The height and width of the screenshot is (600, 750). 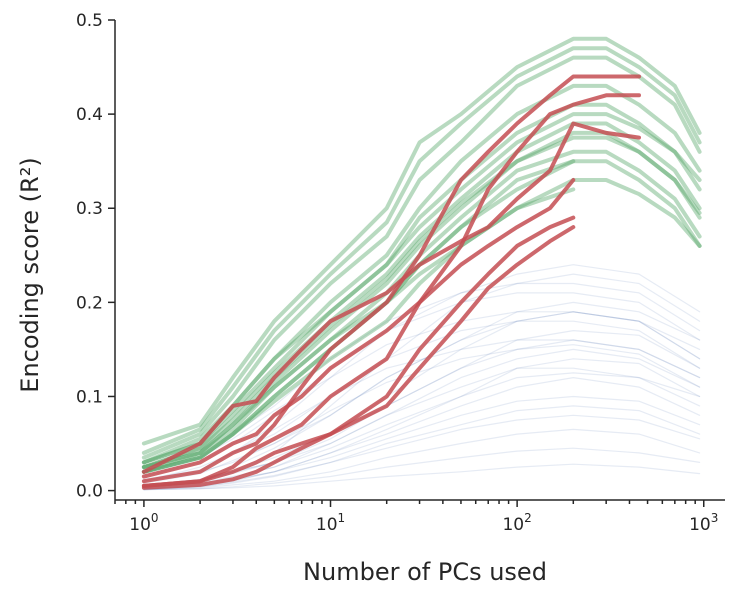 I want to click on x-tick-label-1: 10¹, so click(x=330, y=523).